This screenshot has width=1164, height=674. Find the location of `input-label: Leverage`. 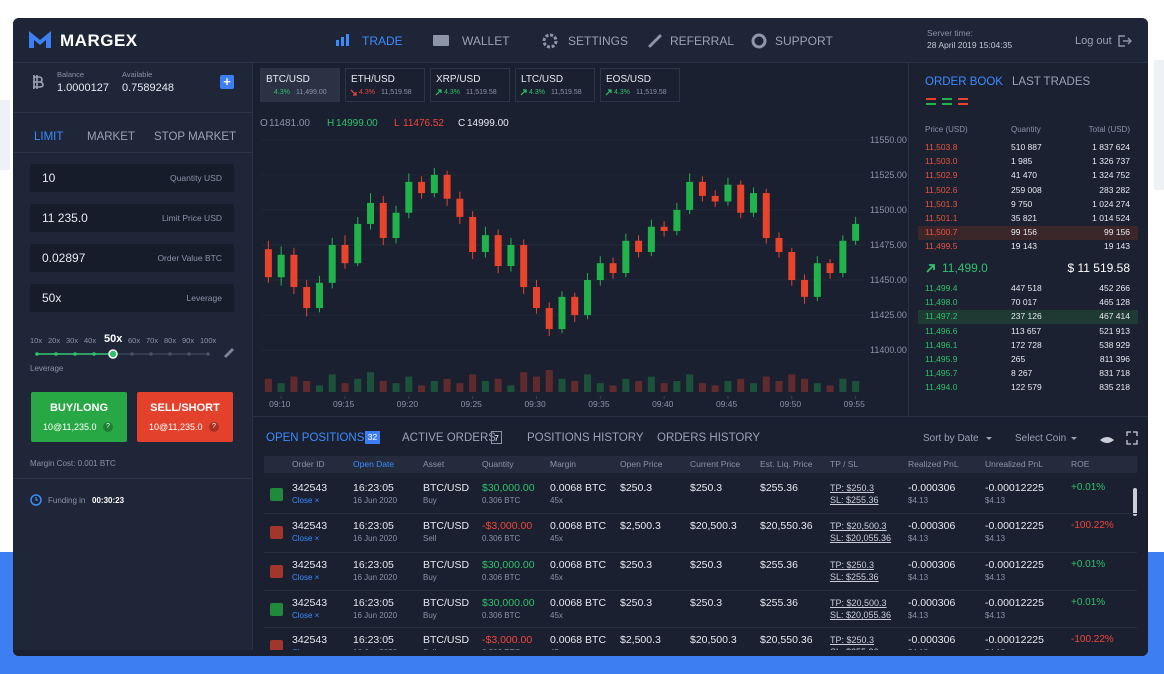

input-label: Leverage is located at coordinates (204, 298).